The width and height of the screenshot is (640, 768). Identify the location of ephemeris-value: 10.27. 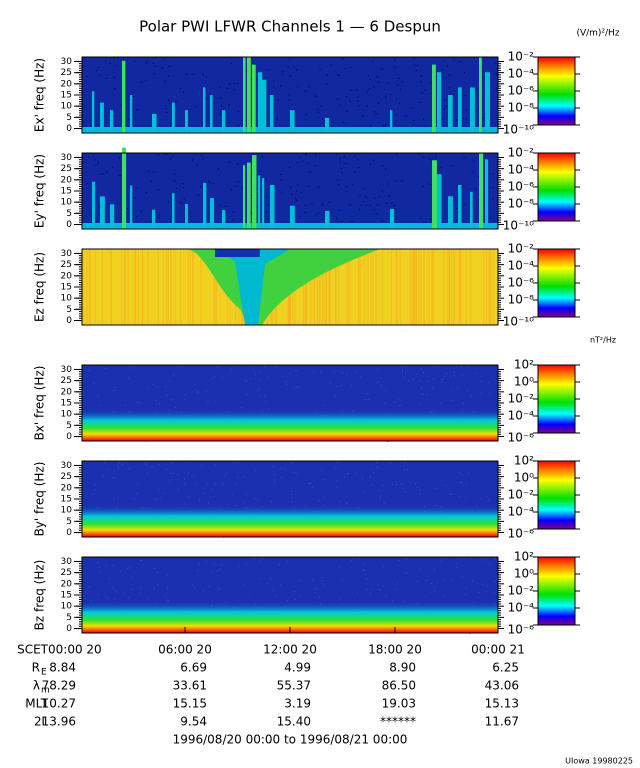
(59, 704).